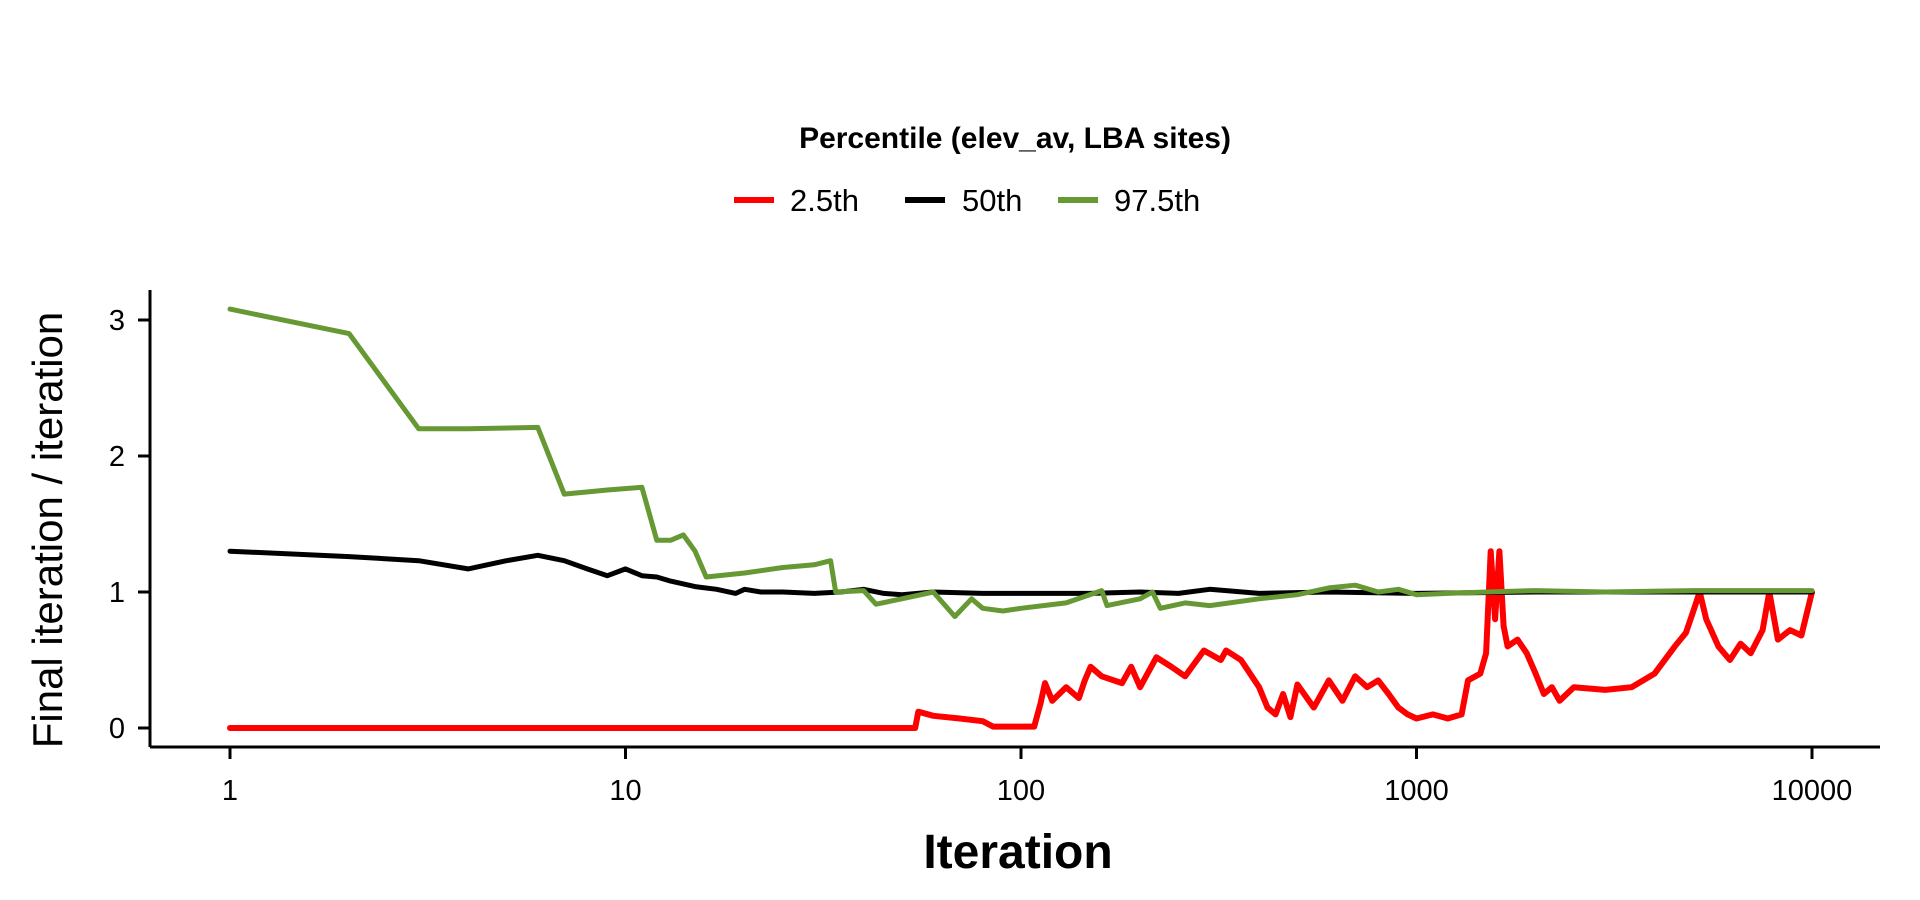 The width and height of the screenshot is (1920, 900). Describe the element at coordinates (1017, 852) in the screenshot. I see `x-axis-label: Iteration` at that location.